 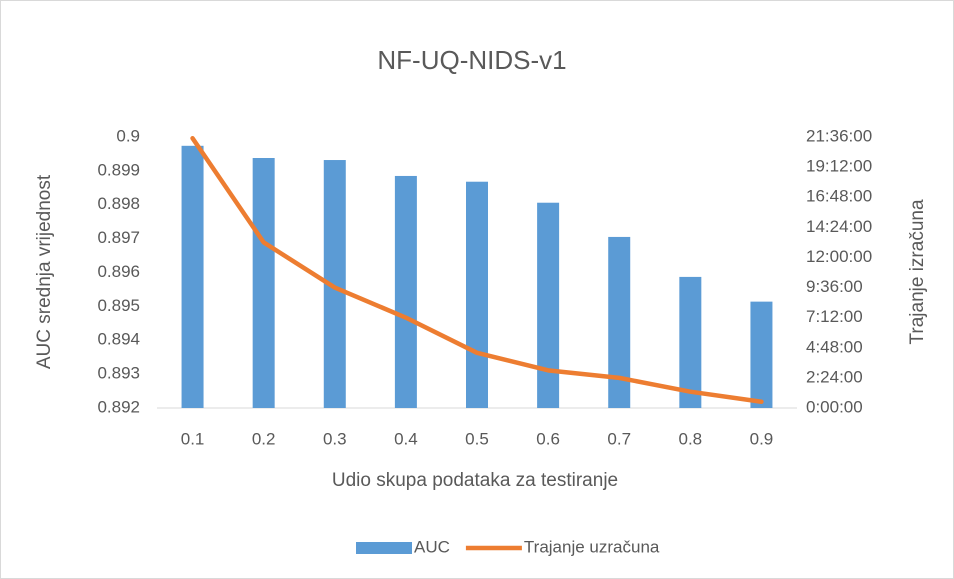 What do you see at coordinates (118, 203) in the screenshot?
I see `y-tick-label: 0.898` at bounding box center [118, 203].